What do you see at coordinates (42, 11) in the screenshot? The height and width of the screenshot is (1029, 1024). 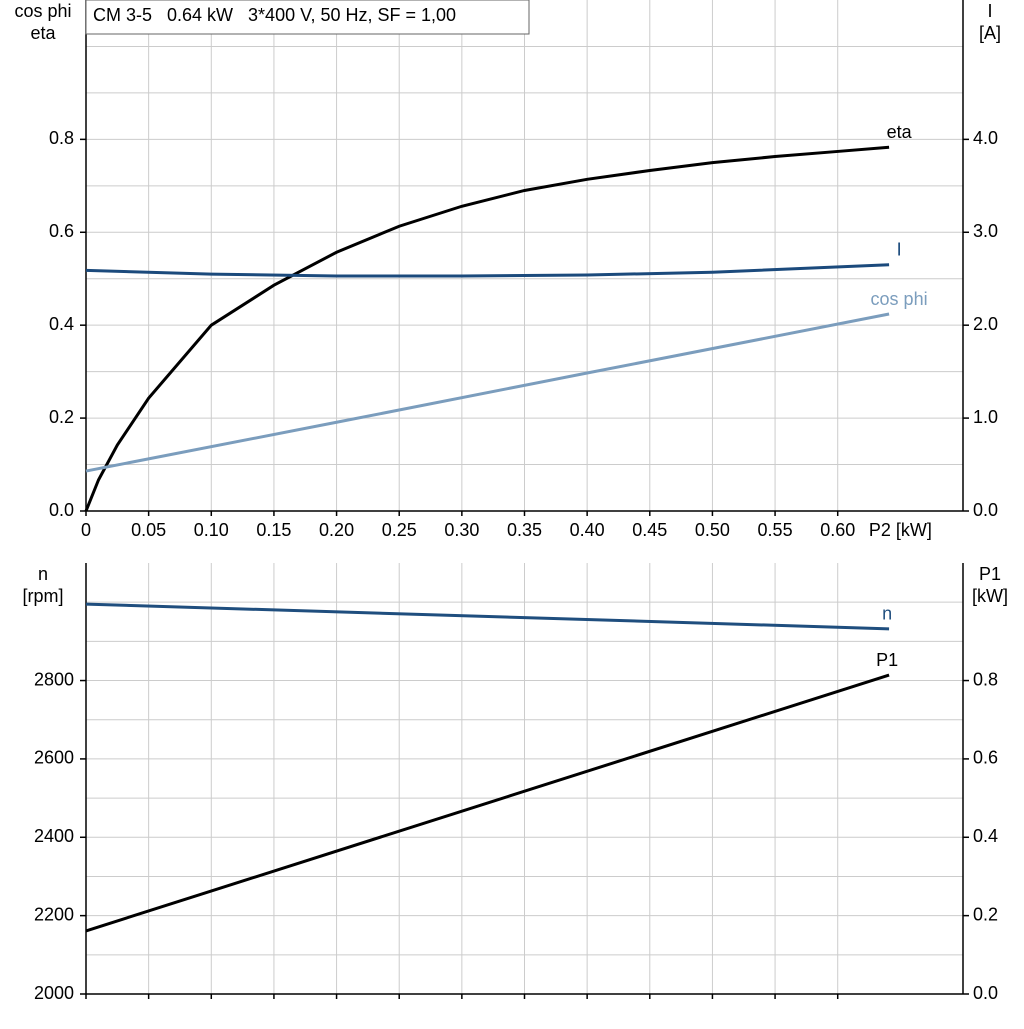 I see `y-axis-label: cos phi` at bounding box center [42, 11].